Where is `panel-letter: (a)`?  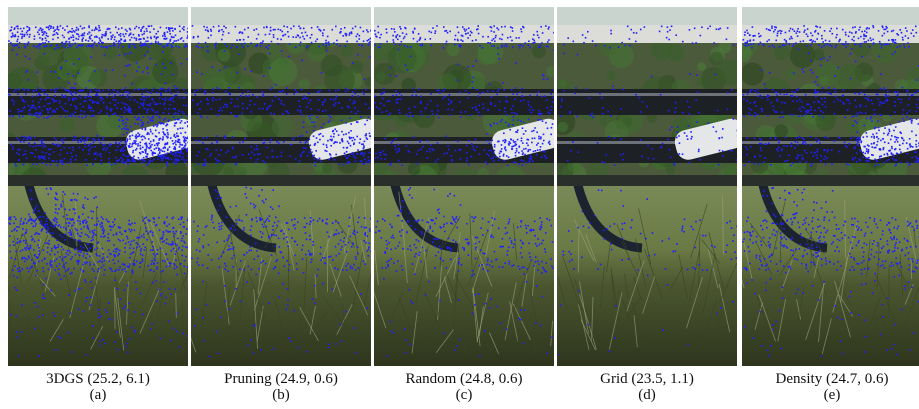
panel-letter: (a) is located at coordinates (98, 395).